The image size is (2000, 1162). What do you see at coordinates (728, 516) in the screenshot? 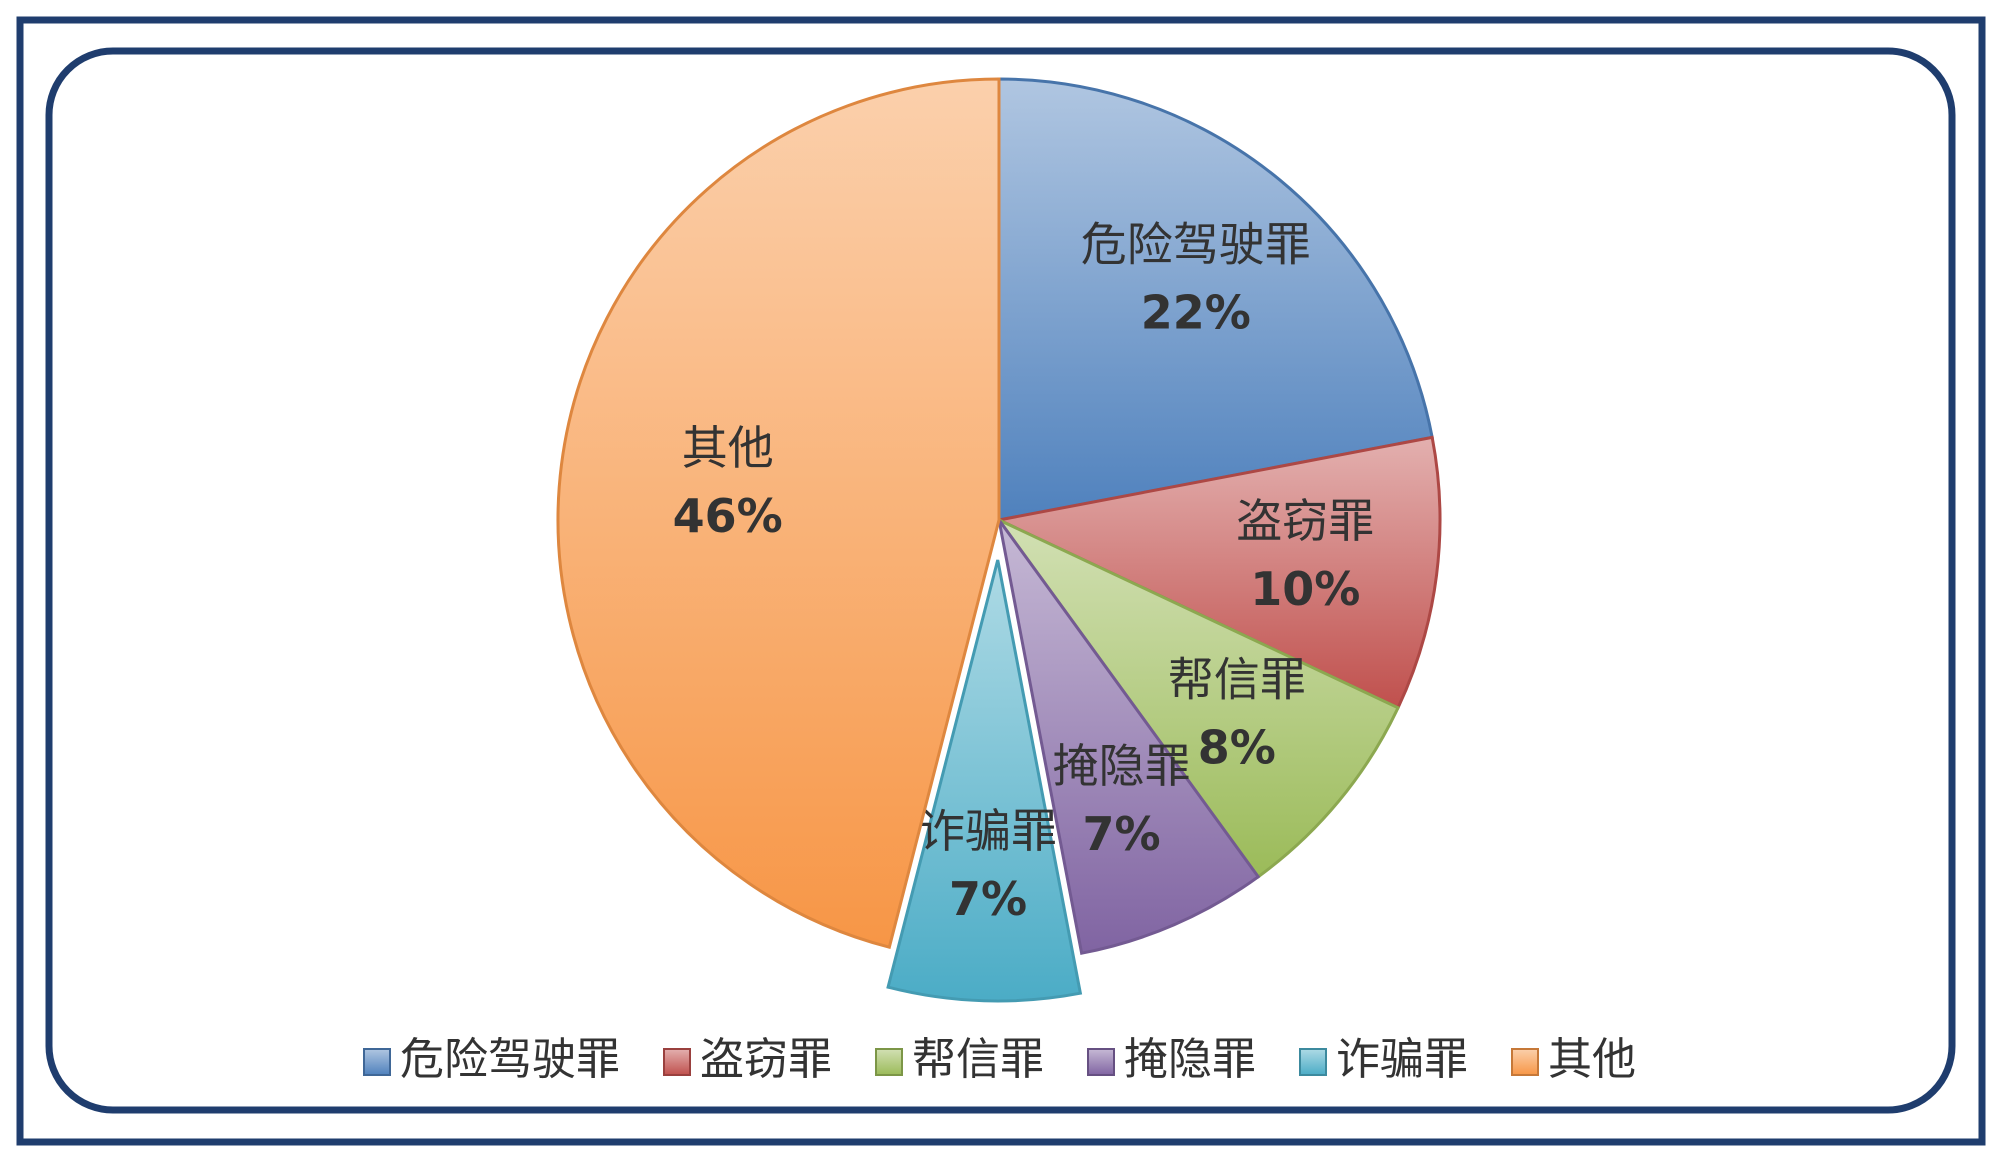
I see `data-label-value: 46%` at bounding box center [728, 516].